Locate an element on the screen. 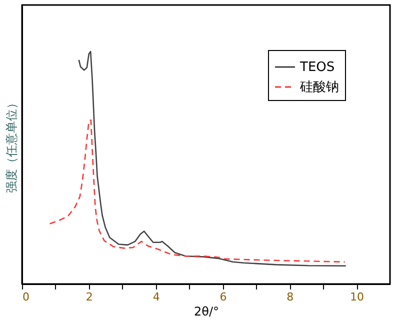  x-tick-label: 0 is located at coordinates (26, 297).